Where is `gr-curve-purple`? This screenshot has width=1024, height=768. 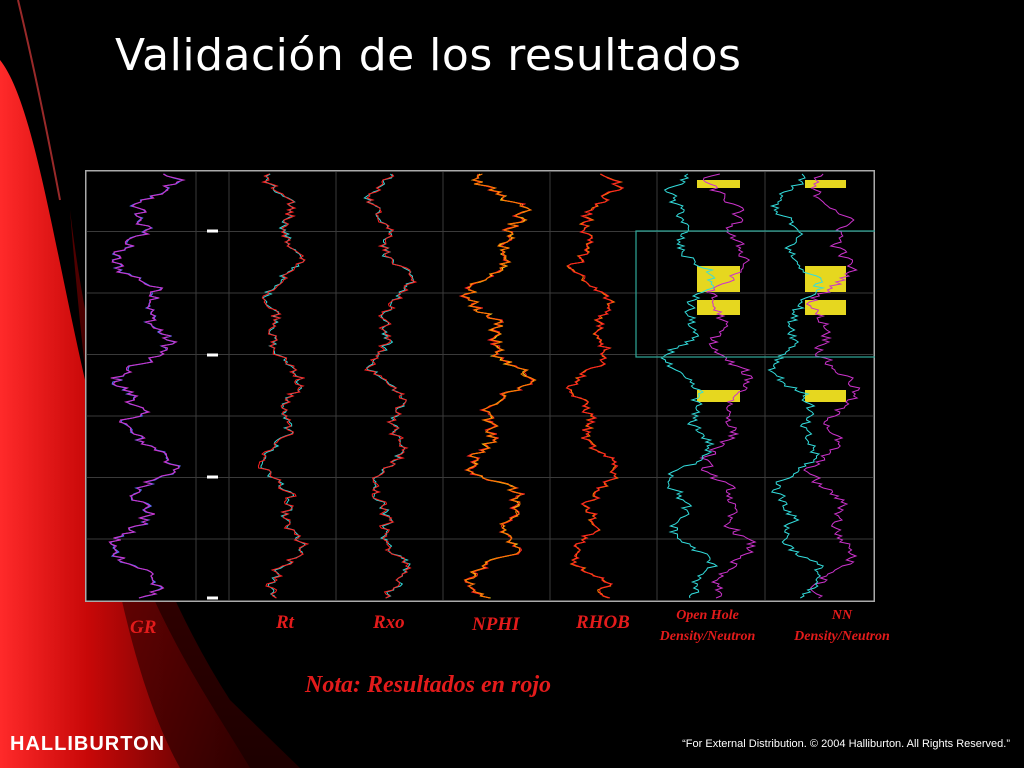 gr-curve-purple is located at coordinates (147, 386).